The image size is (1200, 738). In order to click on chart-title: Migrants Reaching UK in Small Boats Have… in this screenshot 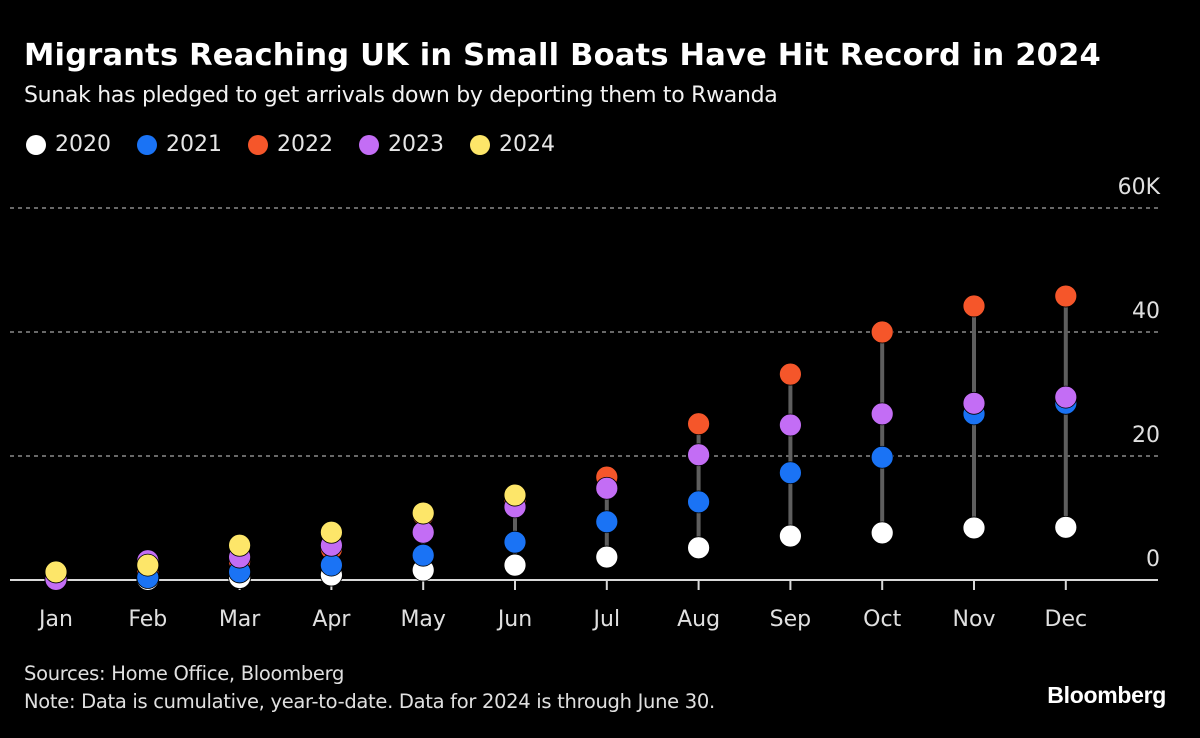, I will do `click(562, 55)`.